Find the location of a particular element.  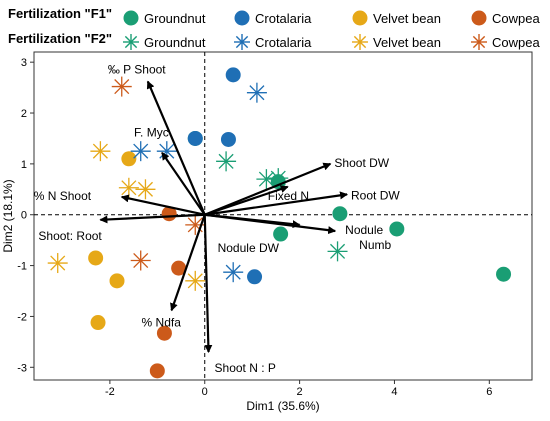

series-velvet-bean-f1 is located at coordinates (112, 241).